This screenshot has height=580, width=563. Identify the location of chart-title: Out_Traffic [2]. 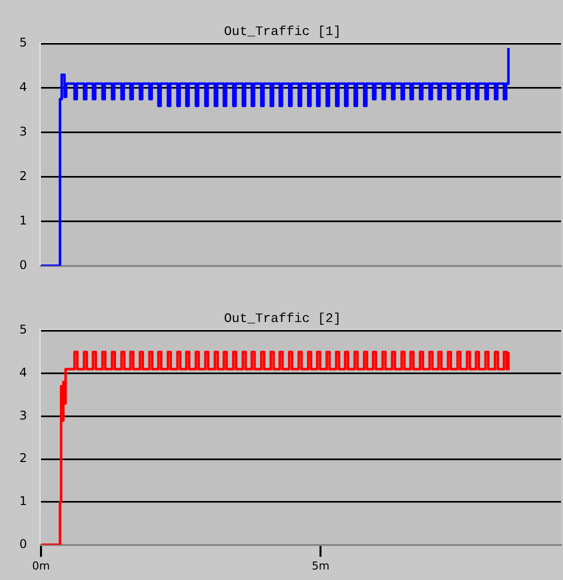
(283, 318).